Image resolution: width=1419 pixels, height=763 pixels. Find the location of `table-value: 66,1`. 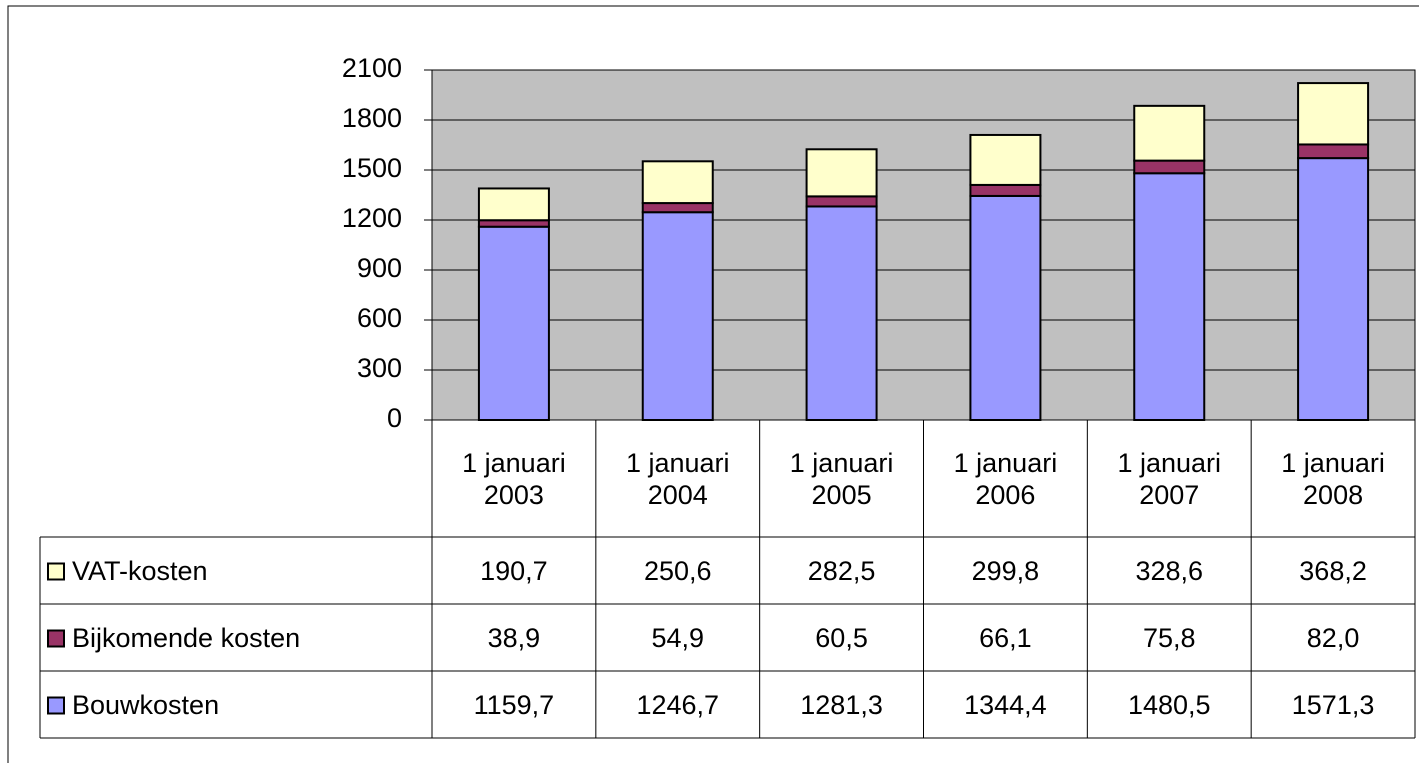

table-value: 66,1 is located at coordinates (1005, 637).